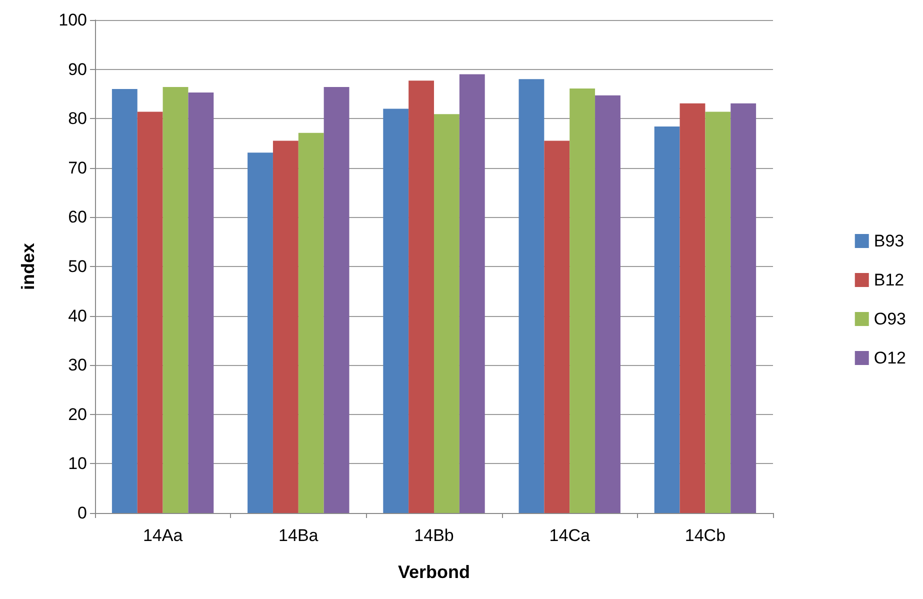  What do you see at coordinates (434, 535) in the screenshot?
I see `x-tick-label: 14Bb` at bounding box center [434, 535].